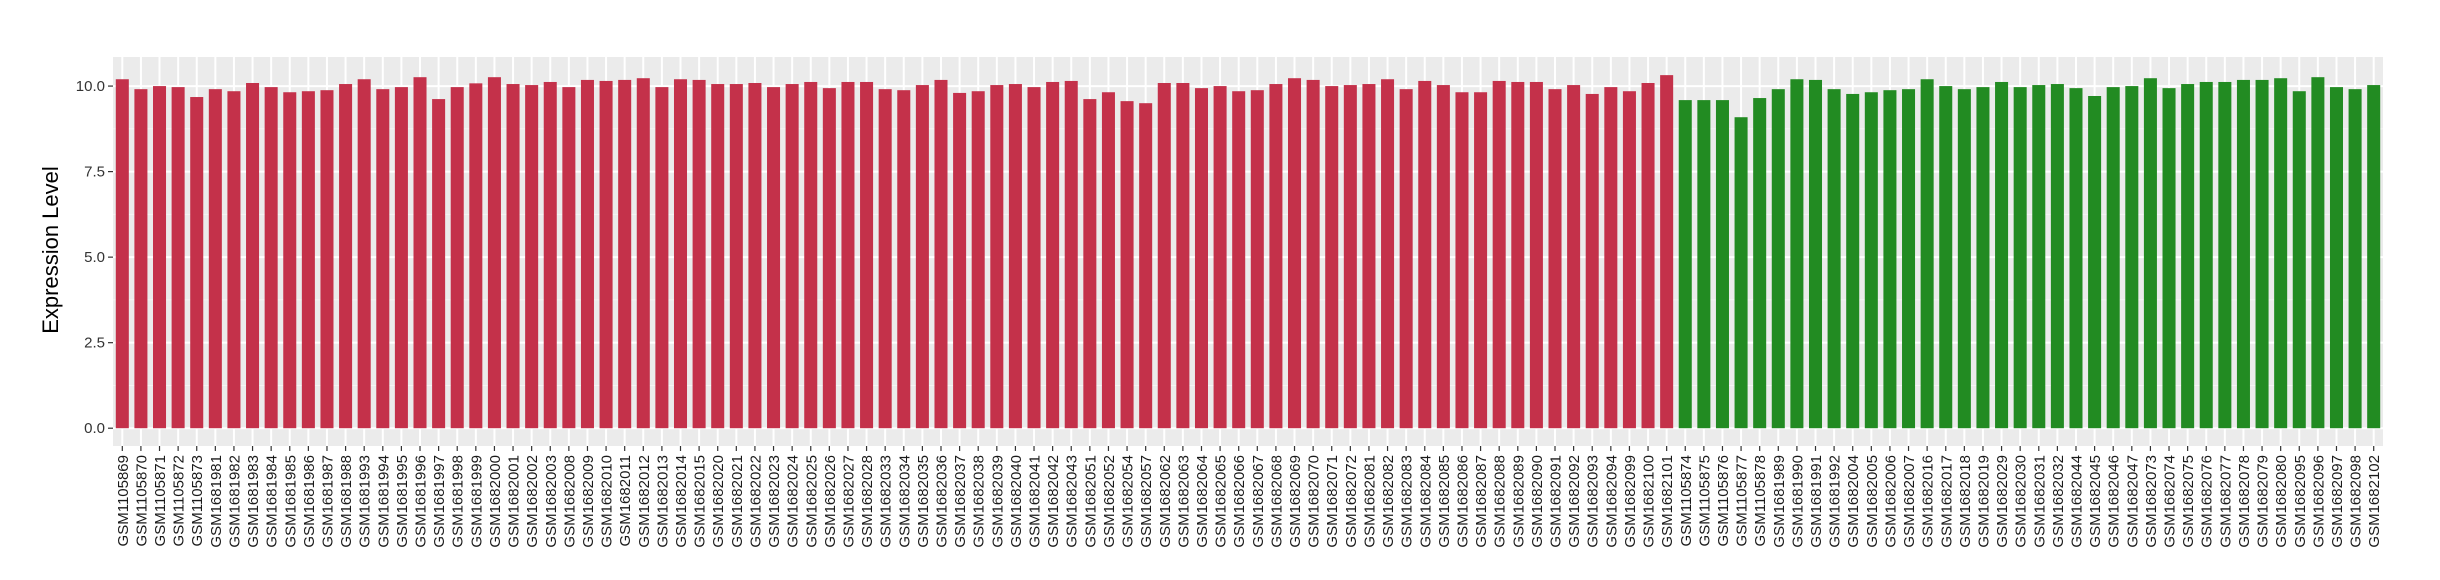 This screenshot has height=580, width=2440. I want to click on x-tick-label: GSM1682082, so click(1388, 501).